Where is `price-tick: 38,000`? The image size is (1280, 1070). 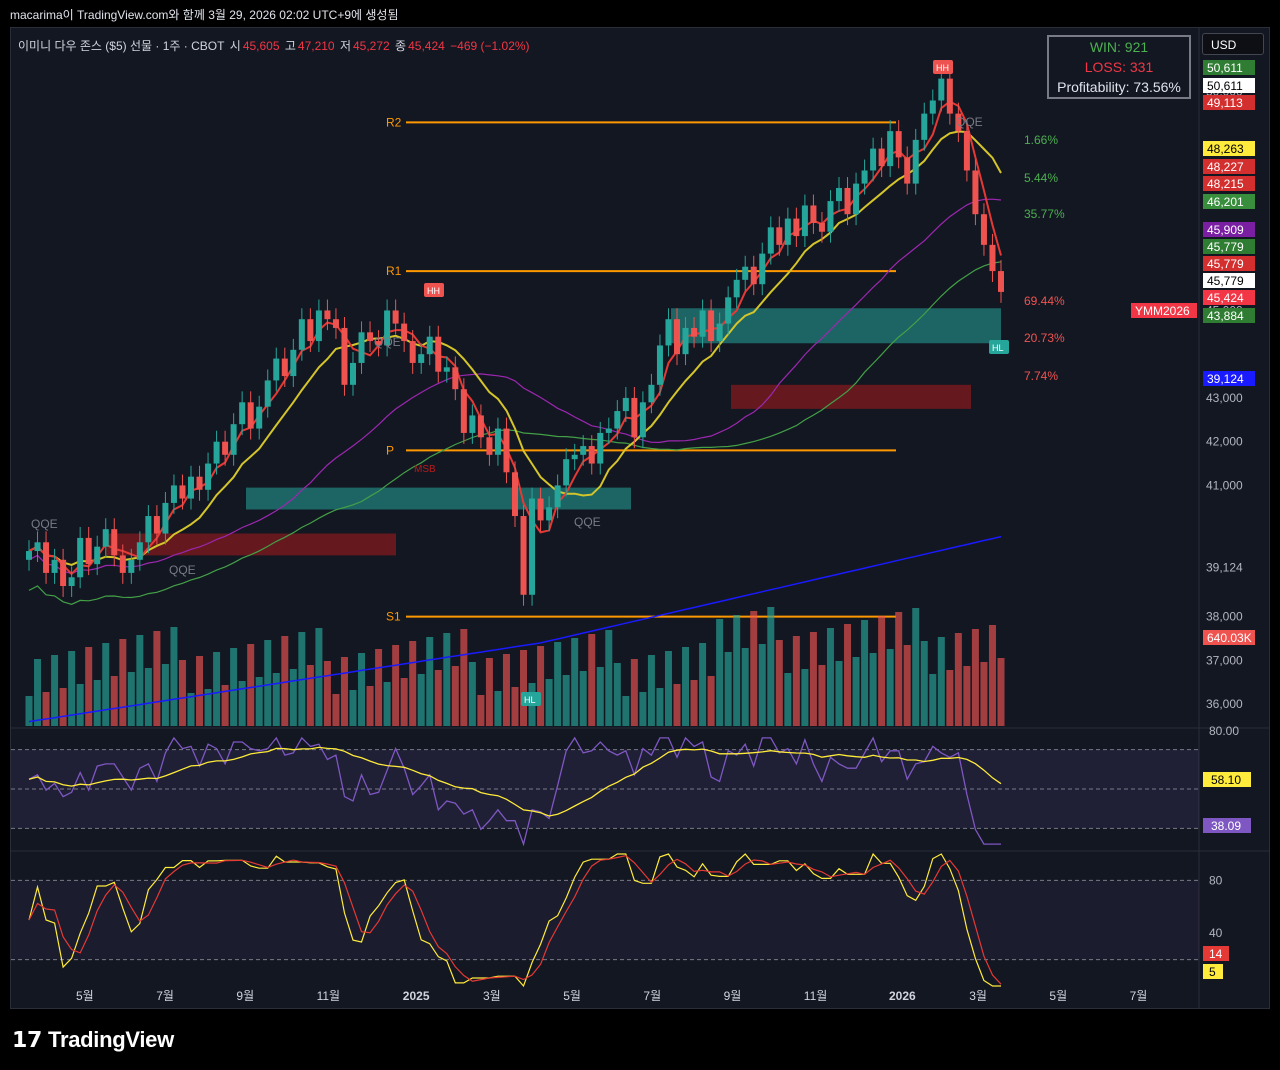 price-tick: 38,000 is located at coordinates (1224, 617).